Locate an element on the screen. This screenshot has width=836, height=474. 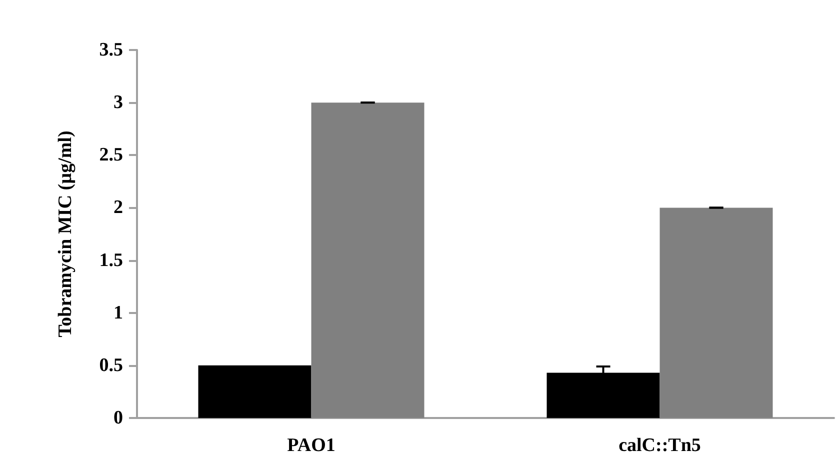
y-tick-label: 2.5 is located at coordinates (111, 155).